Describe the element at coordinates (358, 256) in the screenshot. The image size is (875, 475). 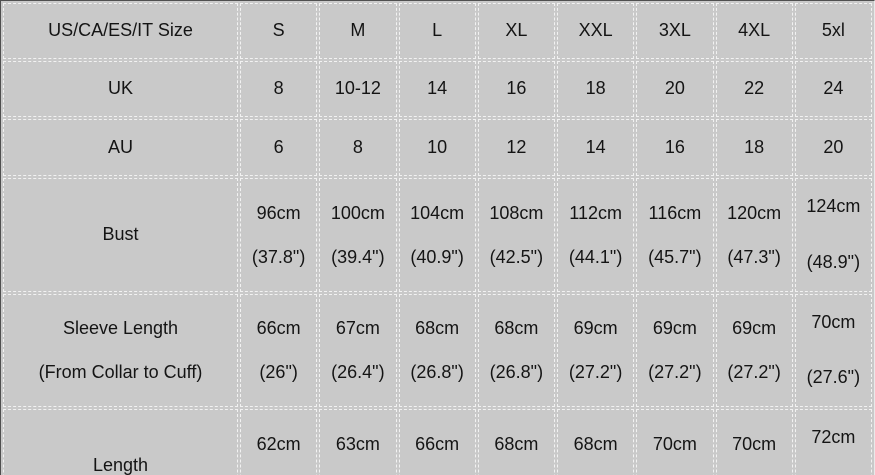
I see `cell-line: (39.4")` at that location.